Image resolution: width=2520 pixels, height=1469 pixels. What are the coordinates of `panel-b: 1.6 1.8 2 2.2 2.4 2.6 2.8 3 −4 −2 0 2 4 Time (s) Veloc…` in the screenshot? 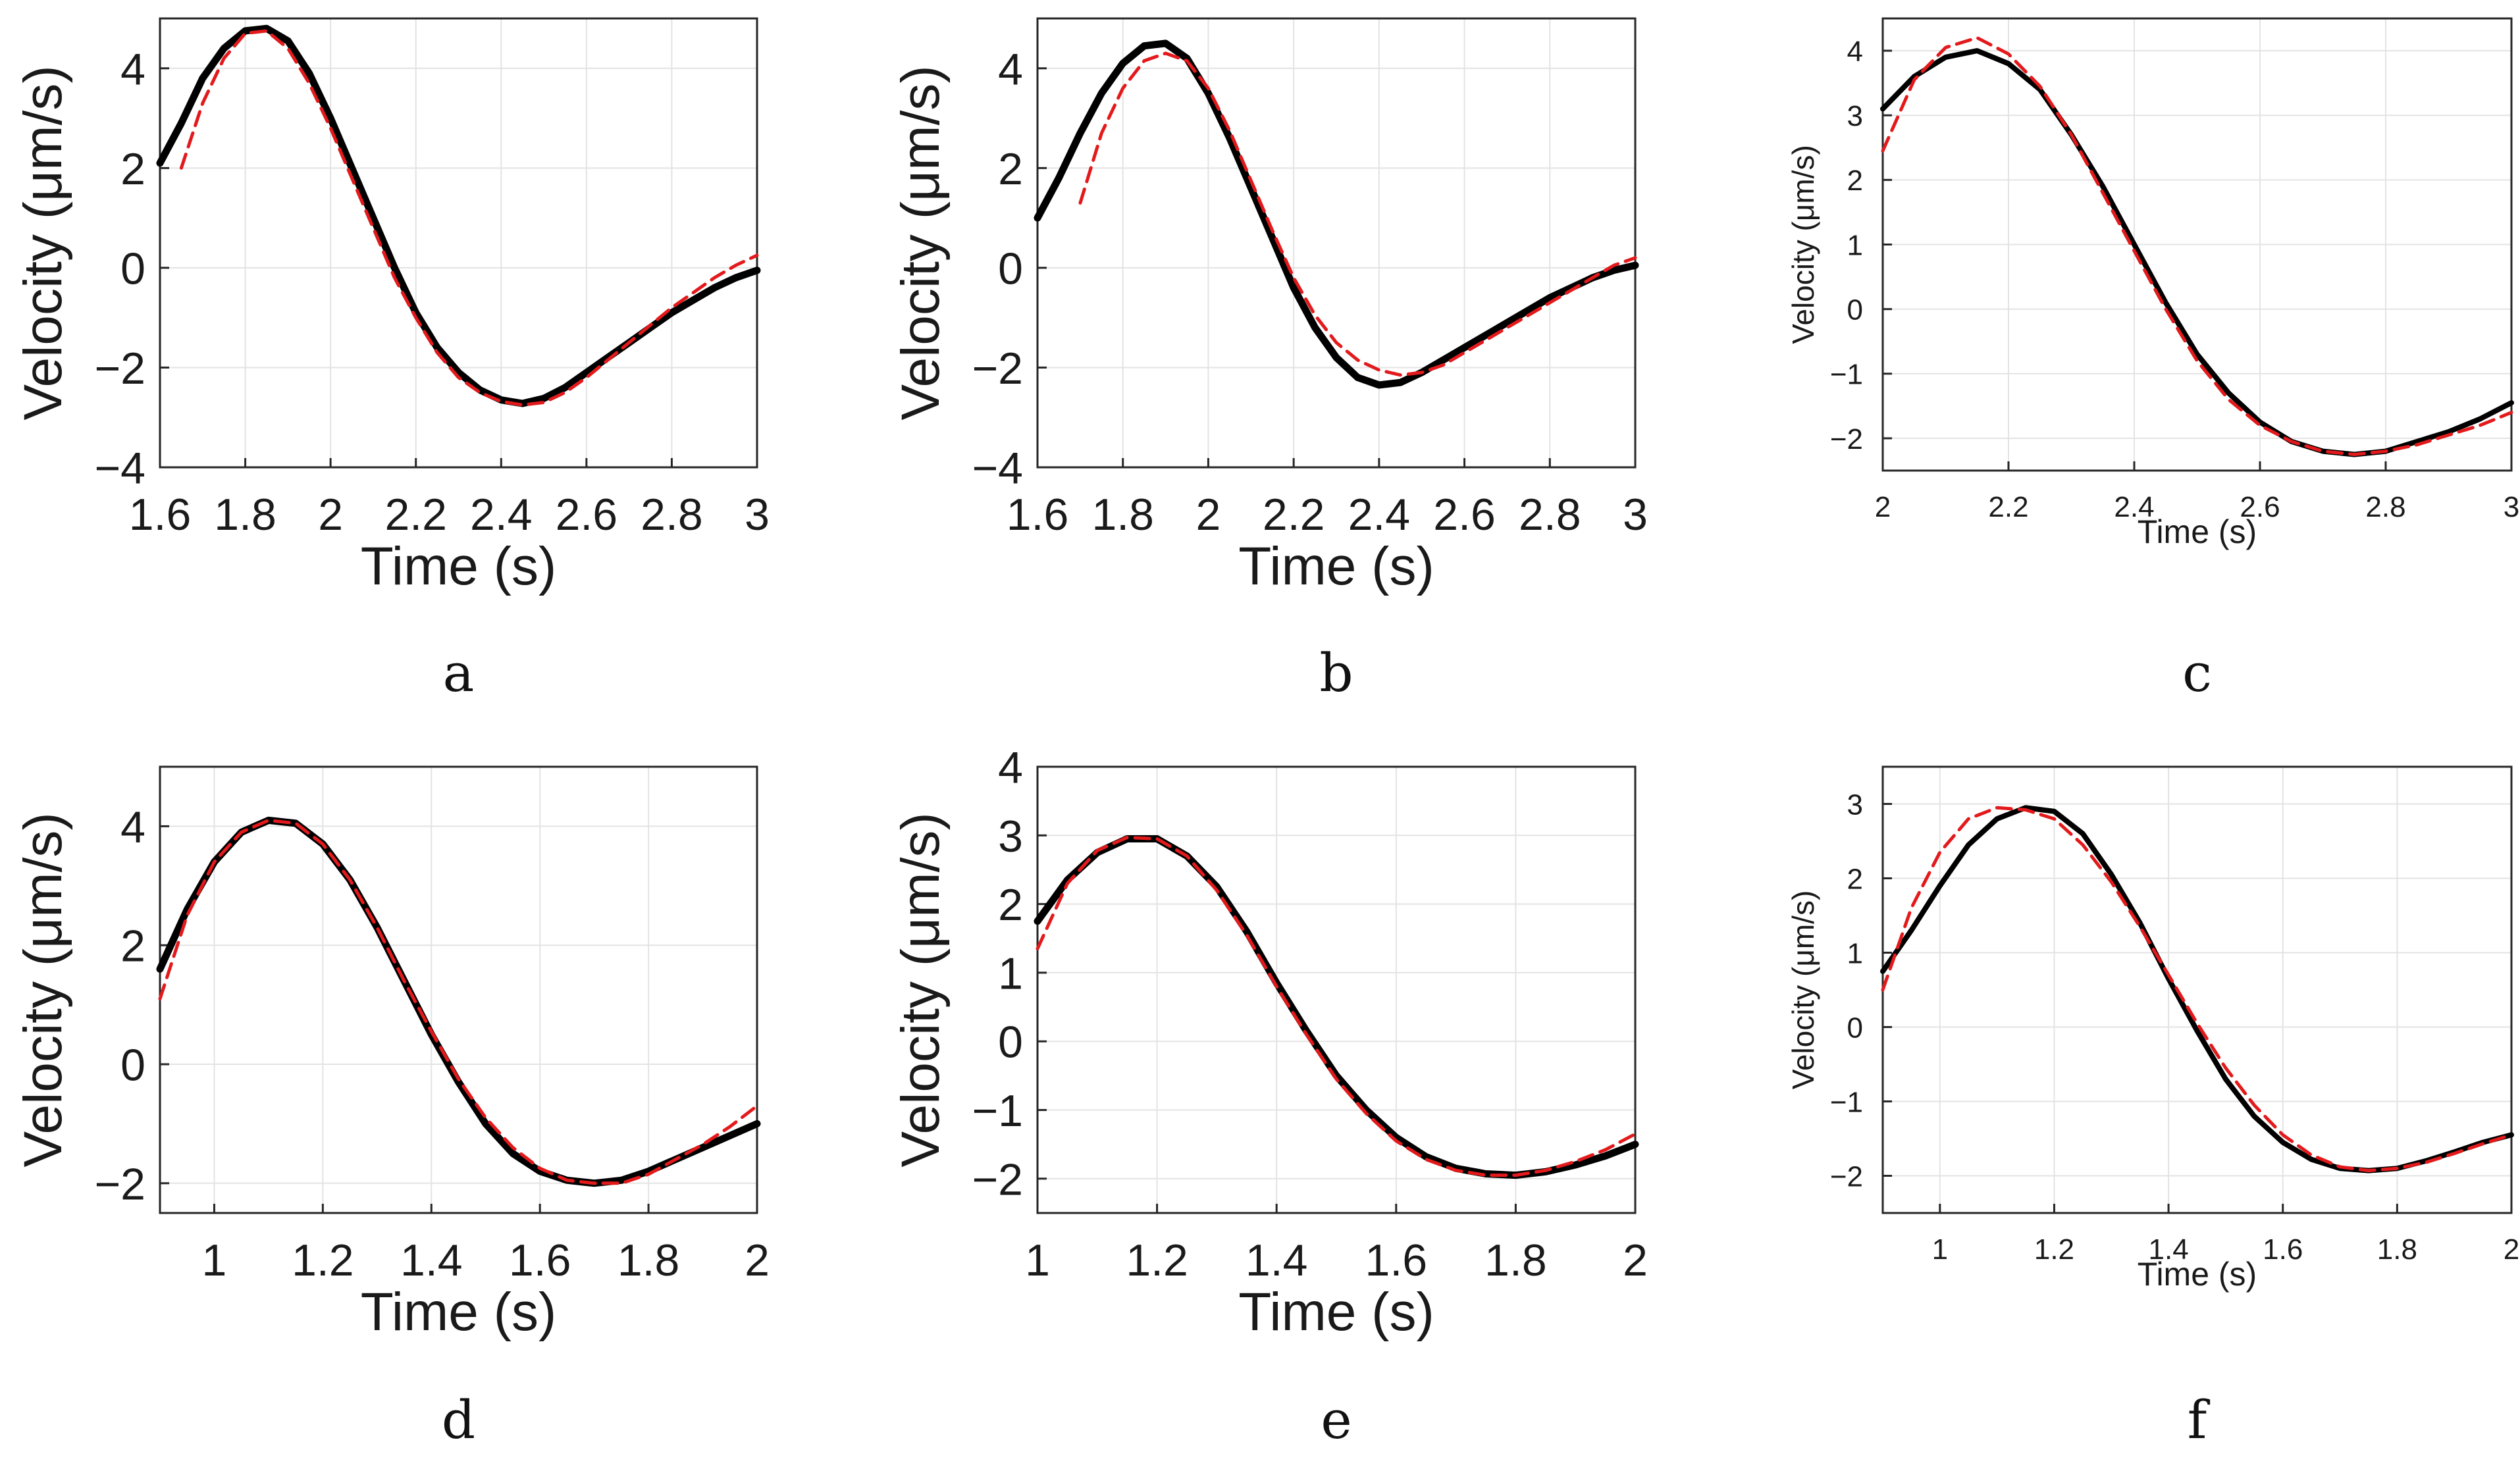 It's located at (1269, 360).